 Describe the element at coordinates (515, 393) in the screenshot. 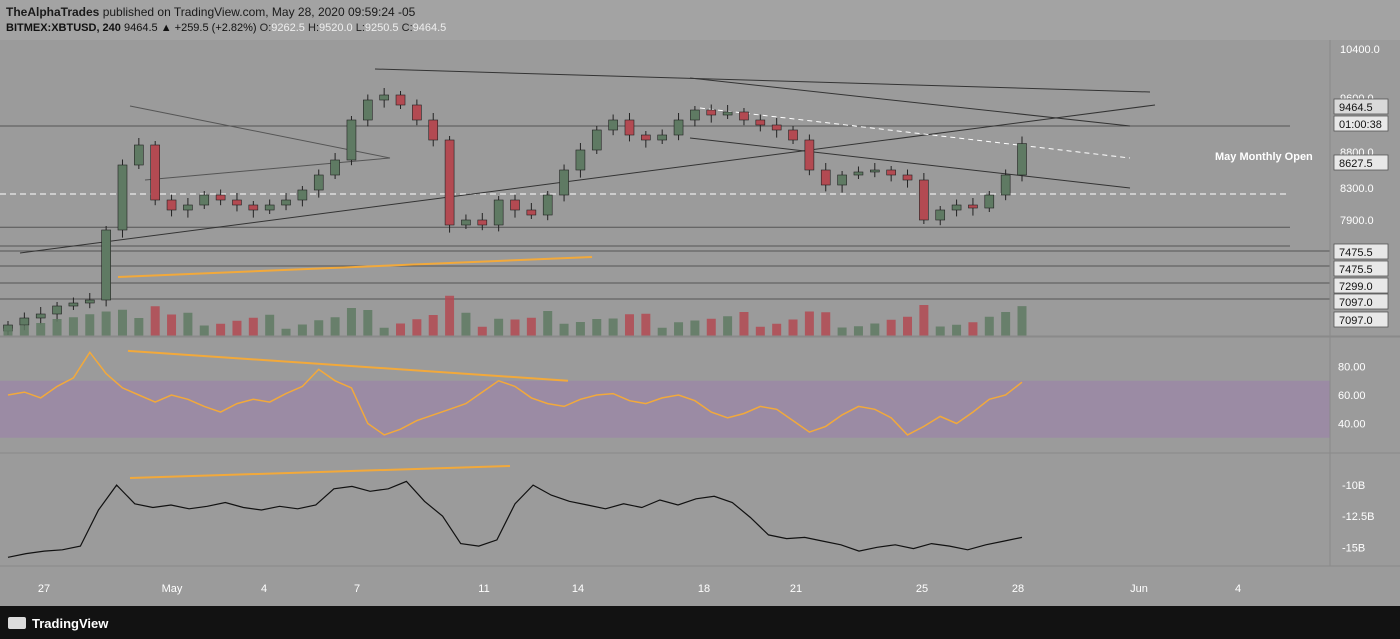

I see `rsi-line` at that location.